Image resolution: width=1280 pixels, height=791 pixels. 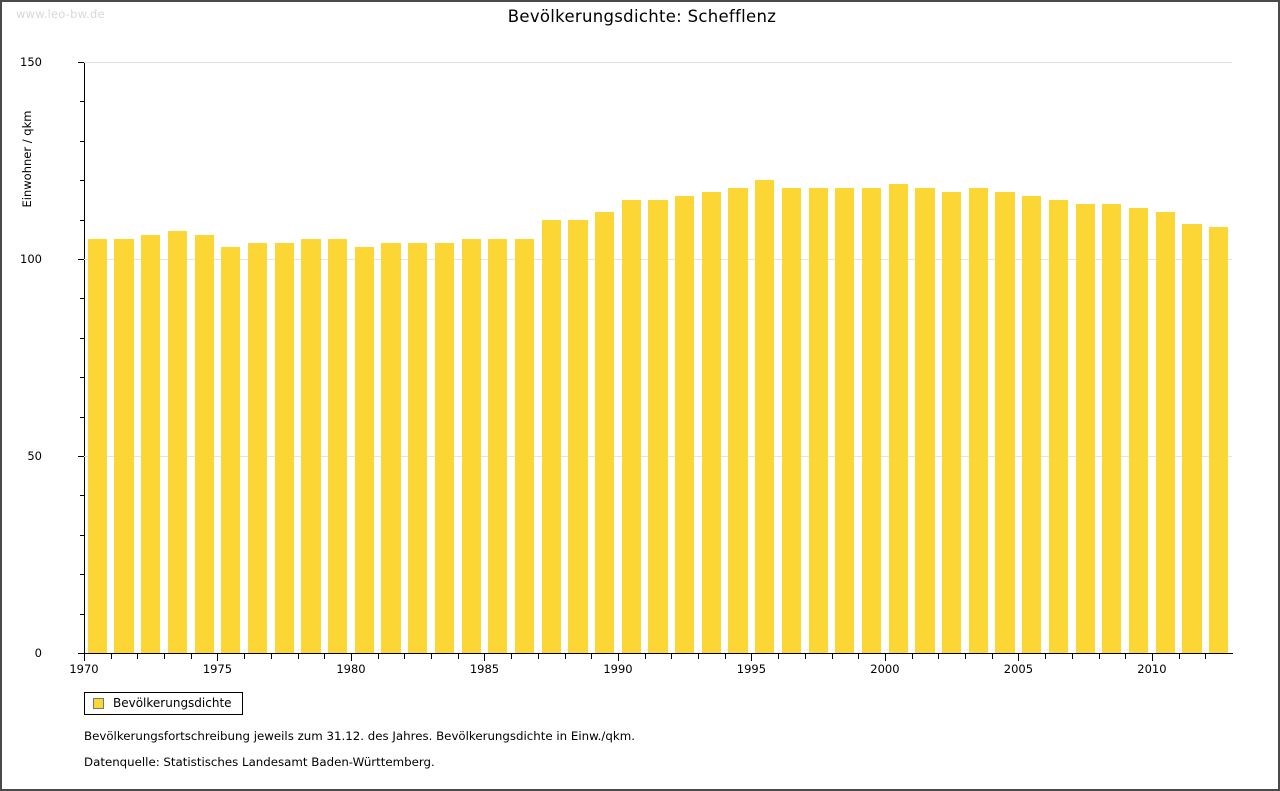 What do you see at coordinates (98, 703) in the screenshot?
I see `legend-swatch-icon` at bounding box center [98, 703].